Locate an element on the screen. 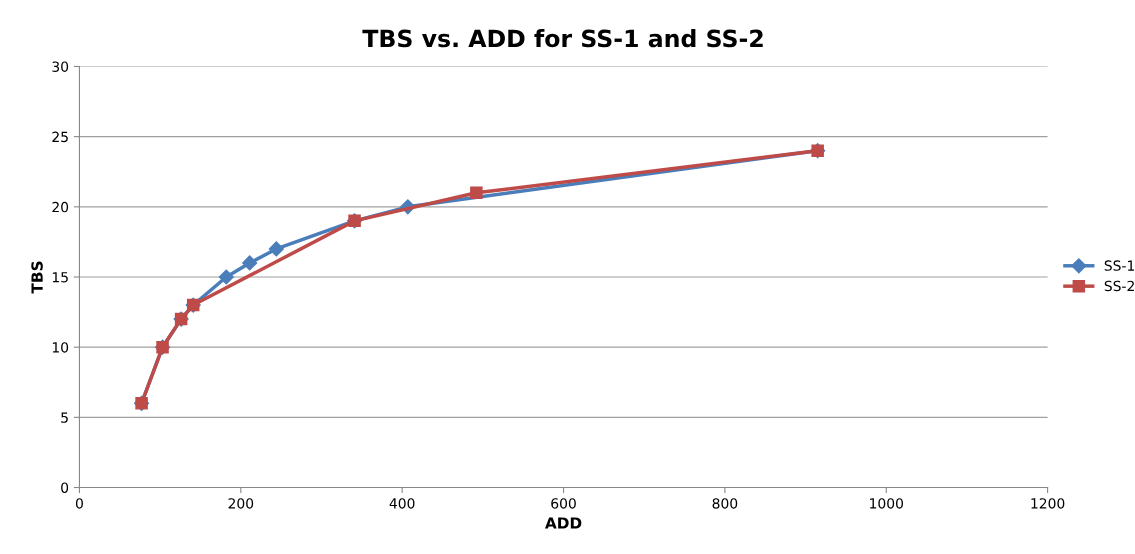 Image resolution: width=1135 pixels, height=554 pixels. x-tick-label: 1000 is located at coordinates (886, 503).